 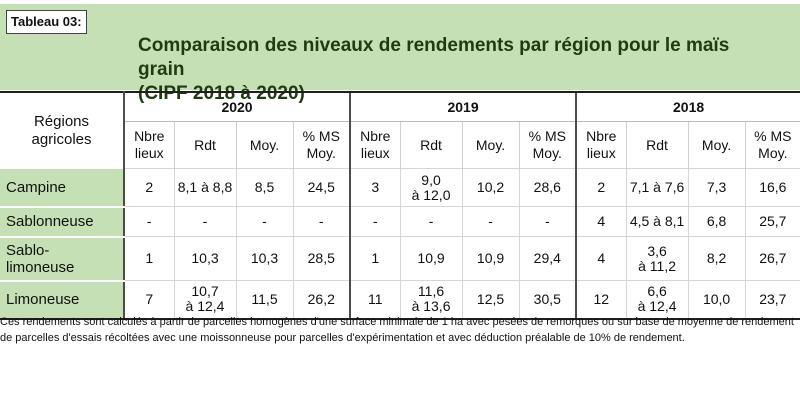 I want to click on rdt-value: 10,3, so click(x=204, y=258).